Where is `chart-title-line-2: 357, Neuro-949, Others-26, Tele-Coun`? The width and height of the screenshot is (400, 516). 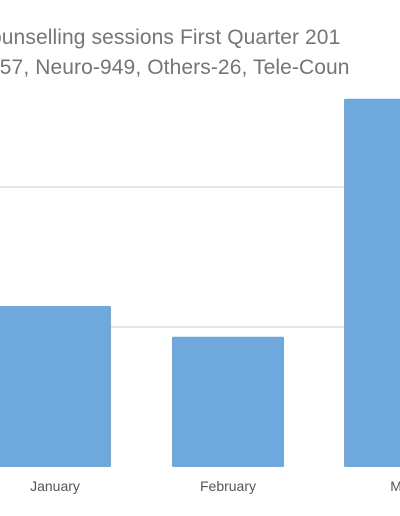
chart-title-line-2: 357, Neuro-949, Others-26, Tele-Coun is located at coordinates (175, 67).